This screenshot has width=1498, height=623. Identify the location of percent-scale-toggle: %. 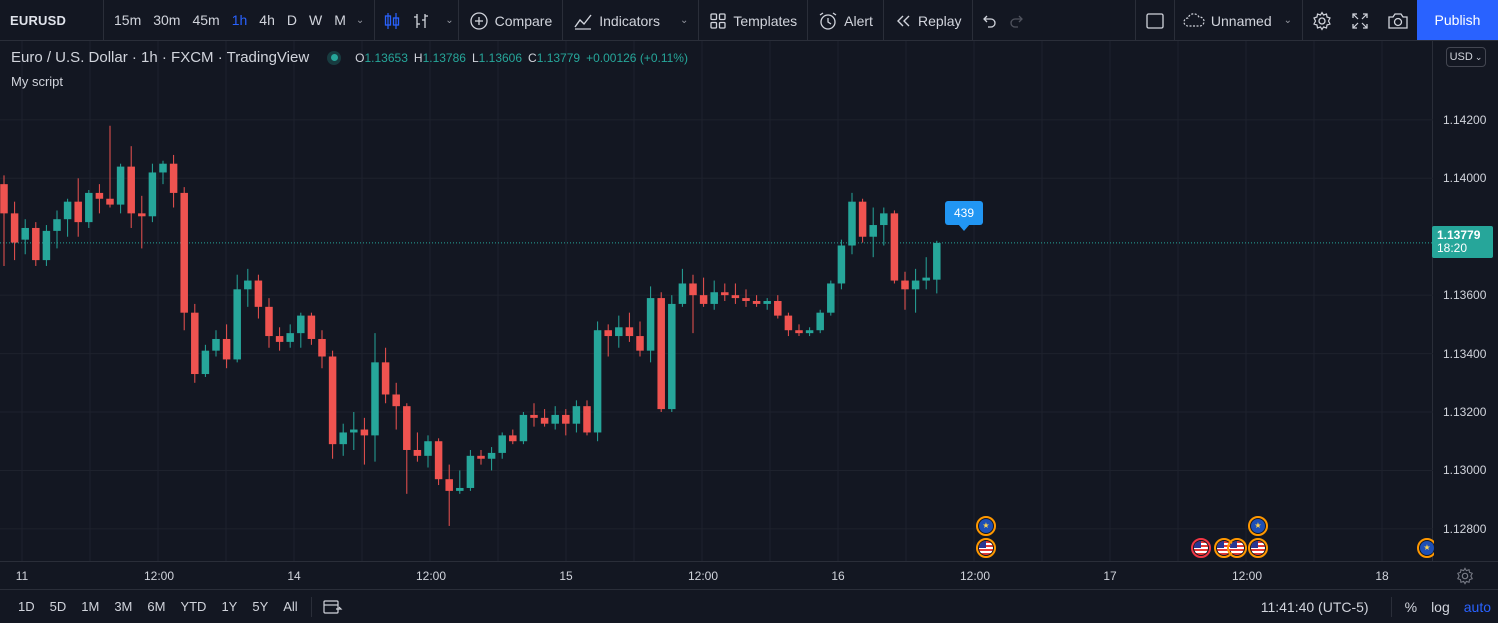
(1411, 606).